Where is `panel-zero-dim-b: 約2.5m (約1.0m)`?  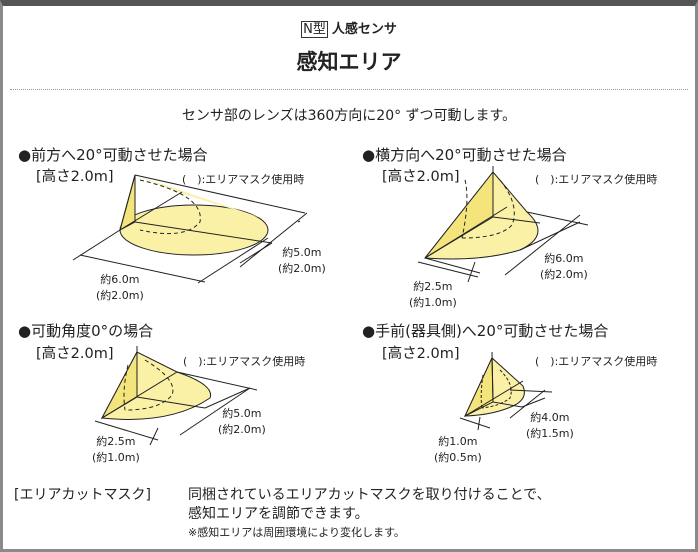
panel-zero-dim-b: 約2.5m (約1.0m) is located at coordinates (116, 449).